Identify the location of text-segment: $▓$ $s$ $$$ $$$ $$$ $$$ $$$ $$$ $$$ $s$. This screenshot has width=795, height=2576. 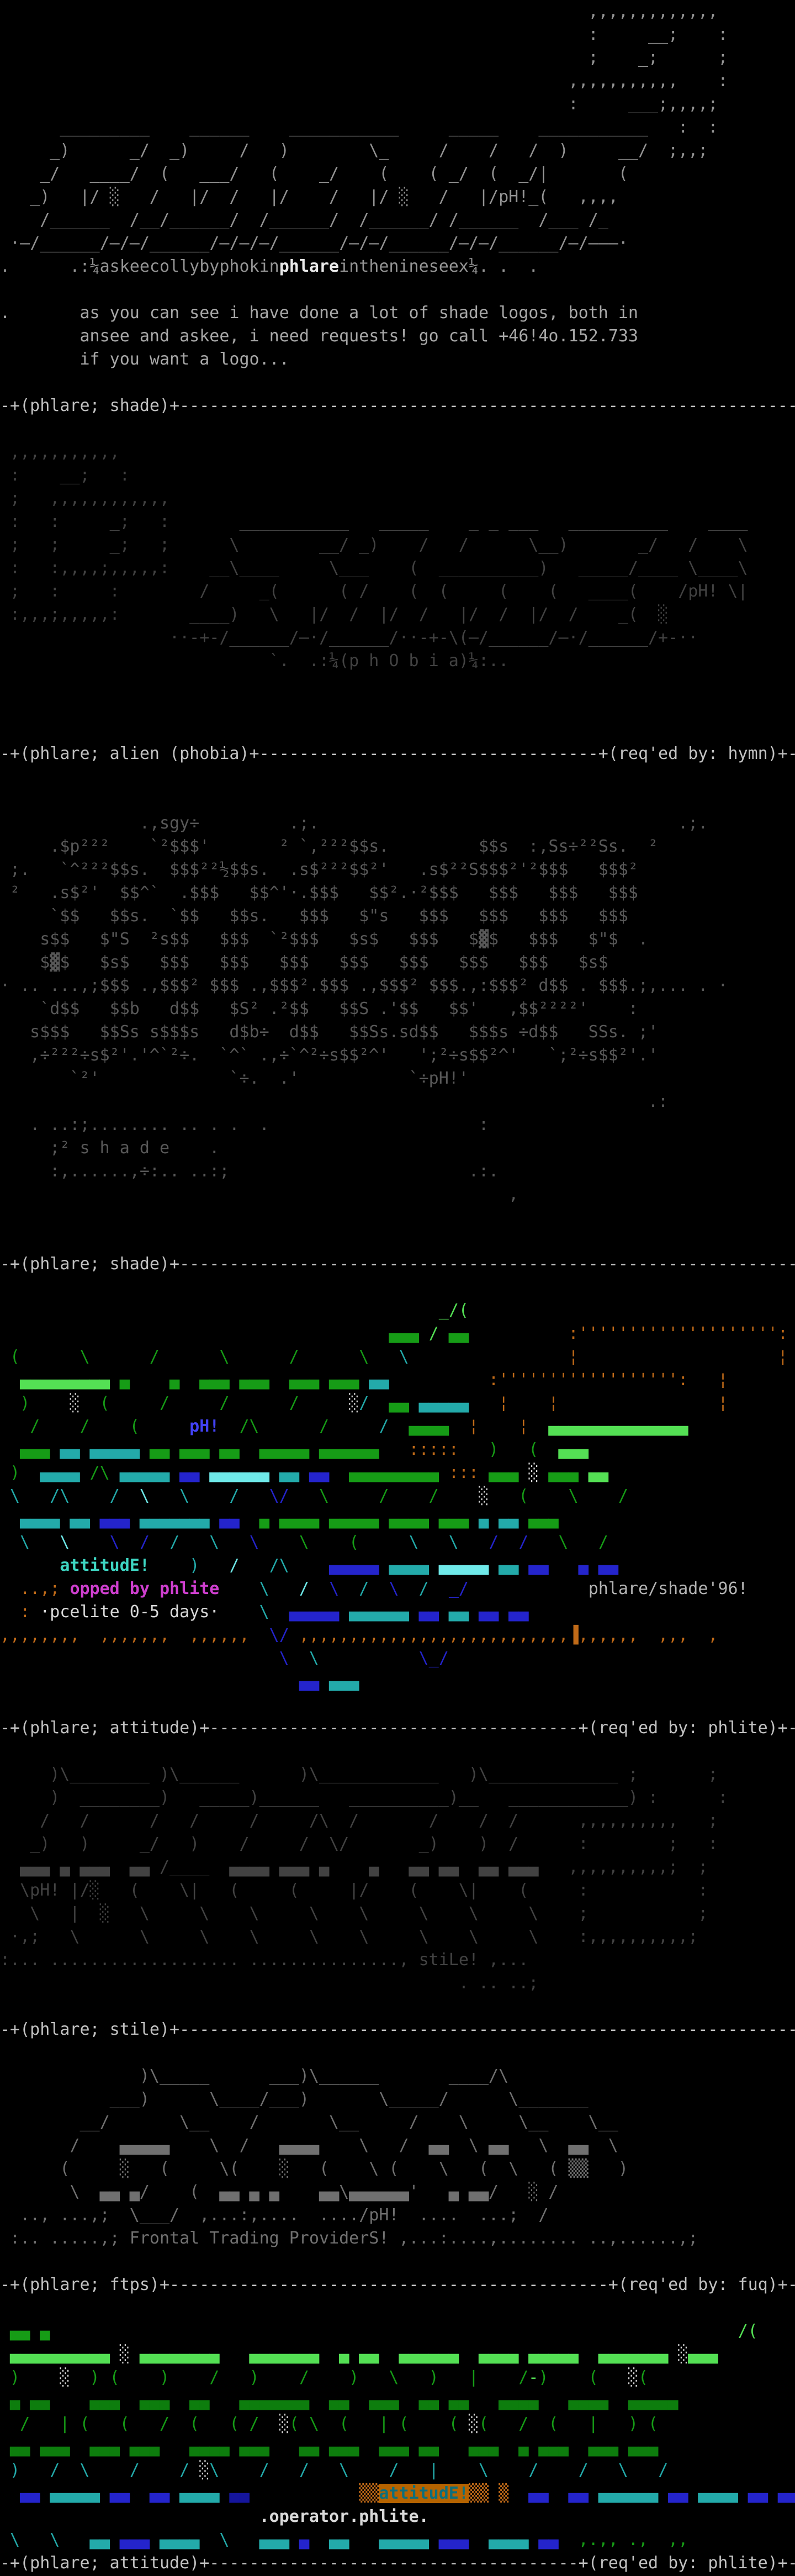
(304, 962).